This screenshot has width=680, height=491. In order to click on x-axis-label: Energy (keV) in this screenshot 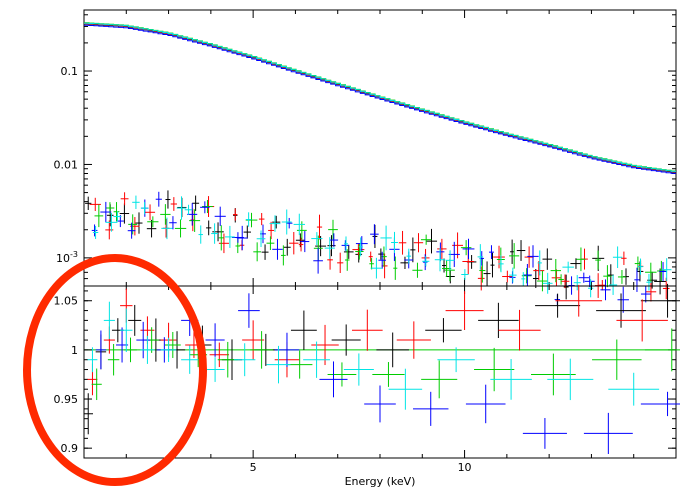, I will do `click(380, 481)`.